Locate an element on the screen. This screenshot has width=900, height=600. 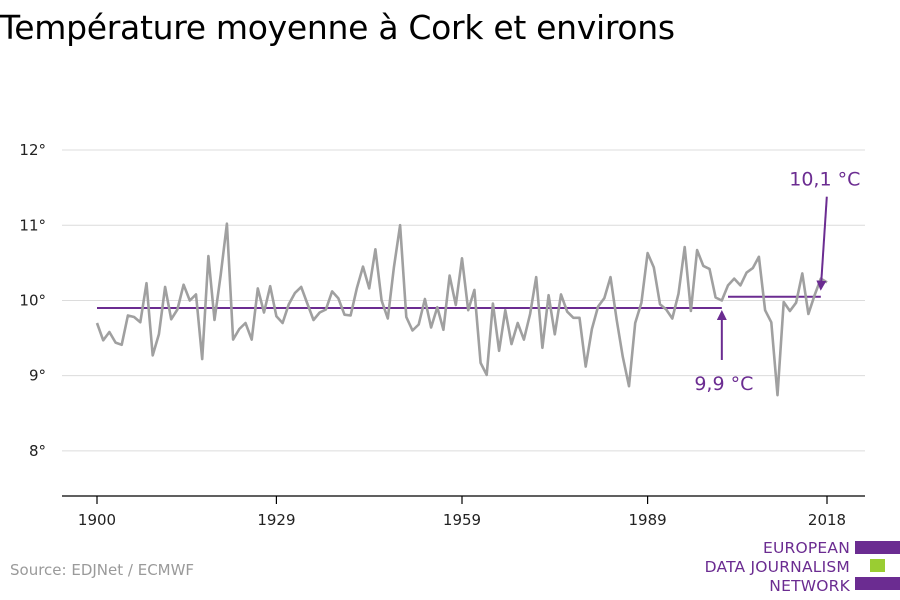
y-tick-label: 10° is located at coordinates (32, 300).